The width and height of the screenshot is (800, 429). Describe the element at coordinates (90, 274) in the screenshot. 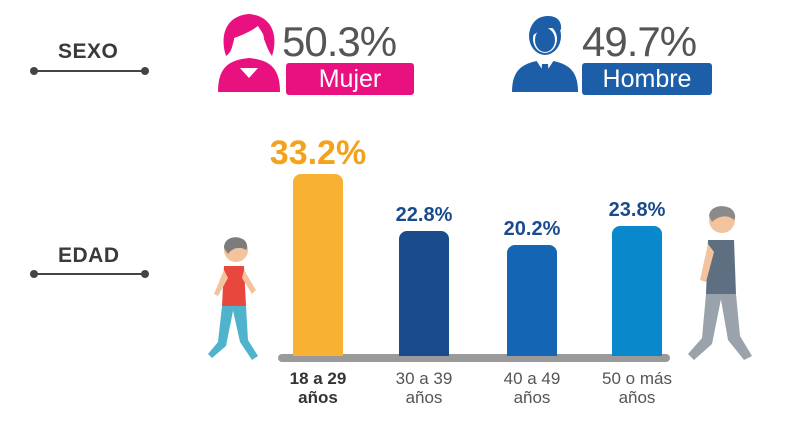

I see `edad-line` at that location.